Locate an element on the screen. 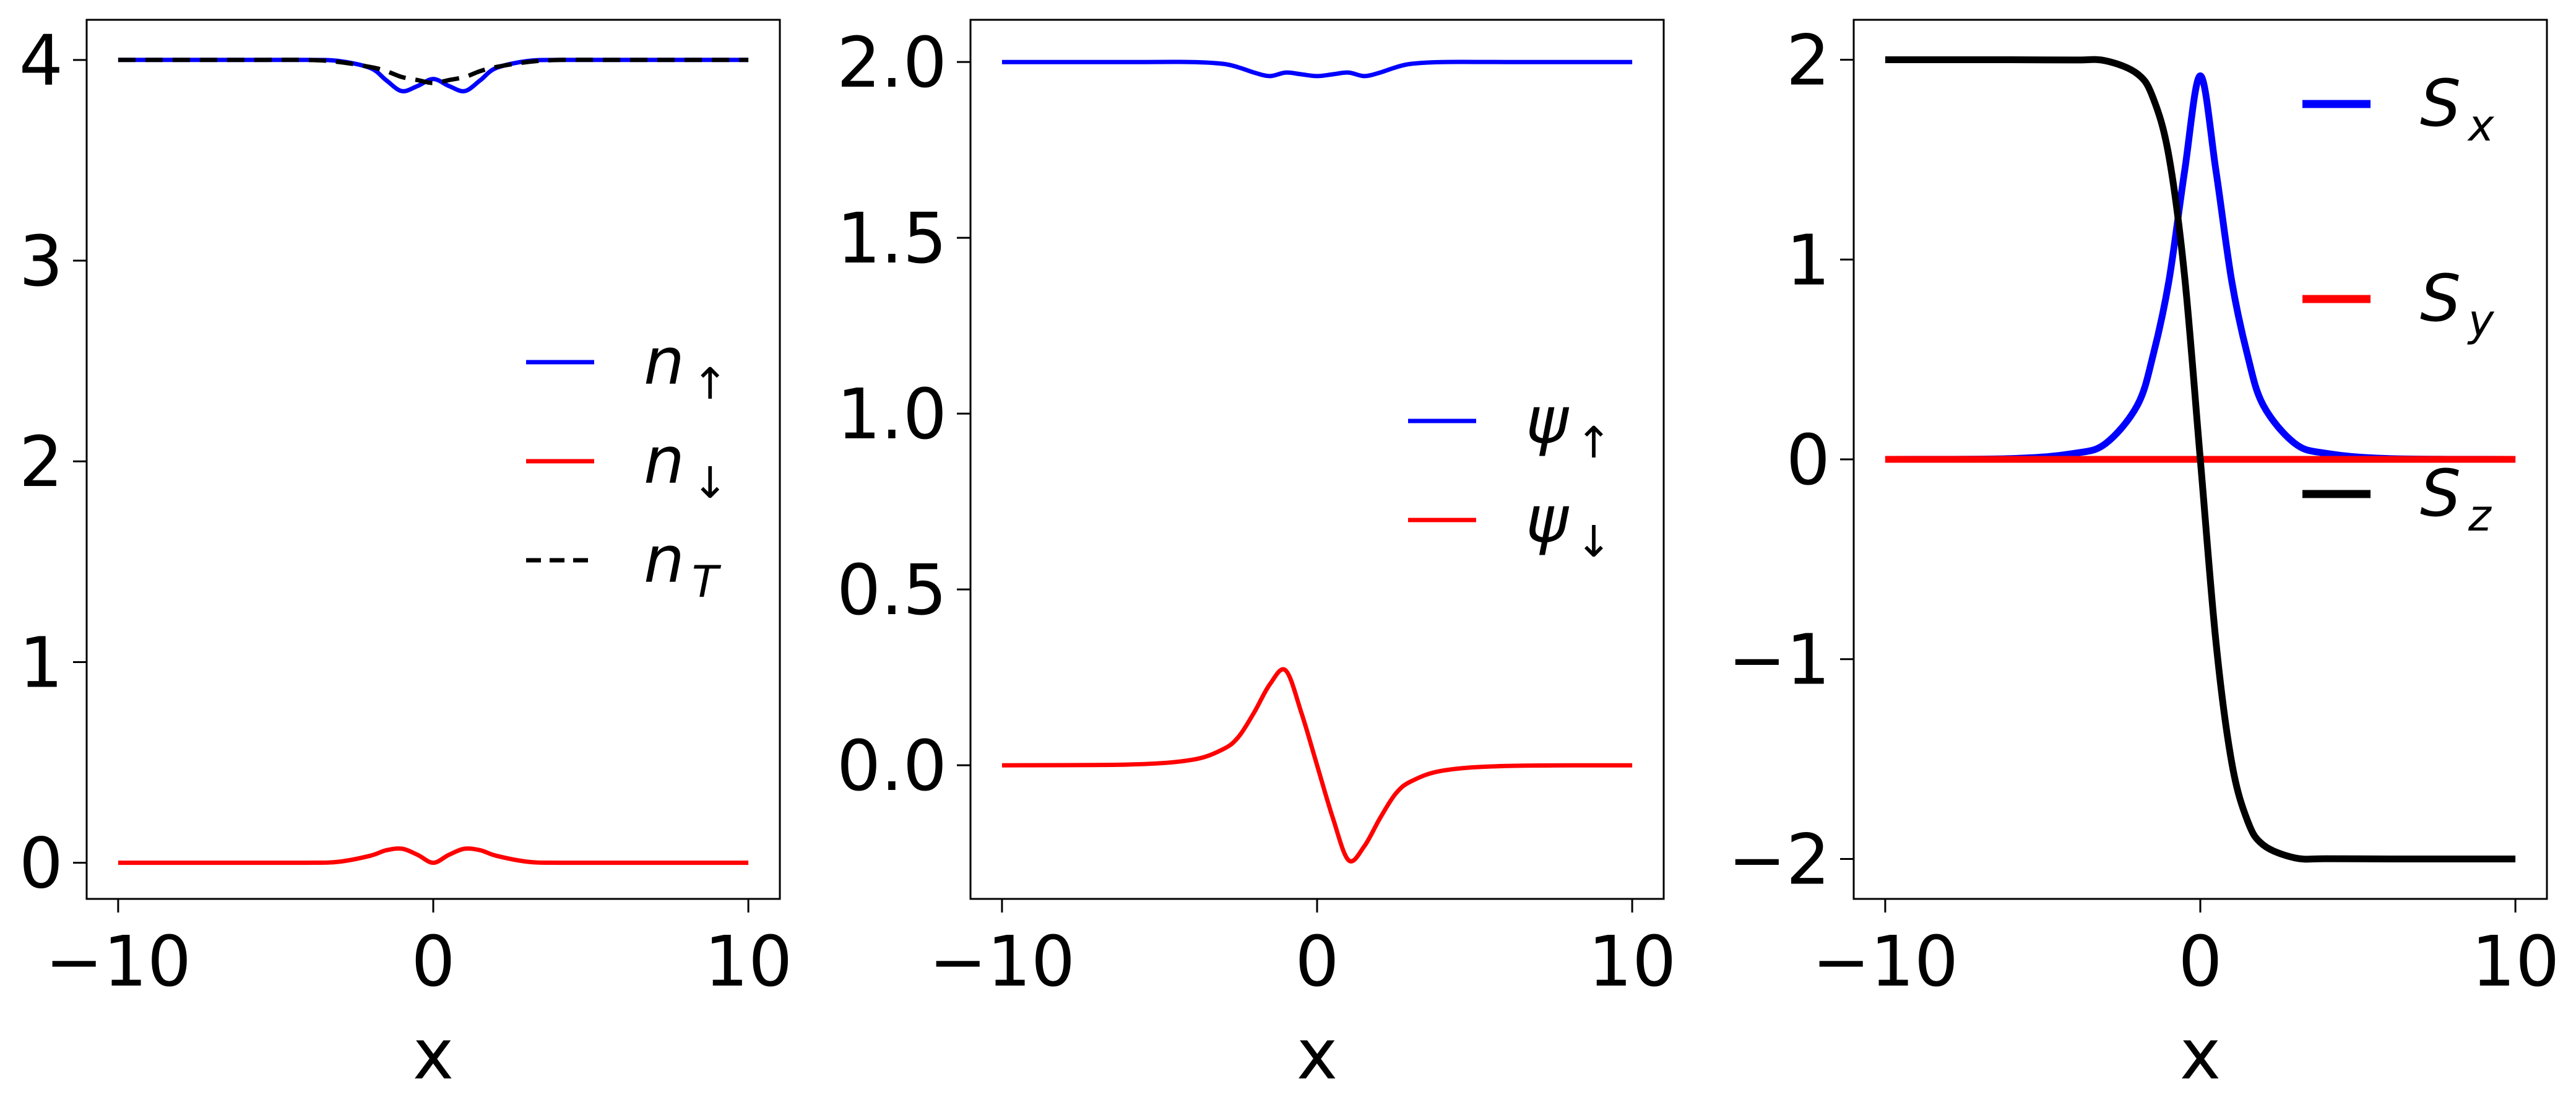  y-tick-label: 1.5 is located at coordinates (892, 239).